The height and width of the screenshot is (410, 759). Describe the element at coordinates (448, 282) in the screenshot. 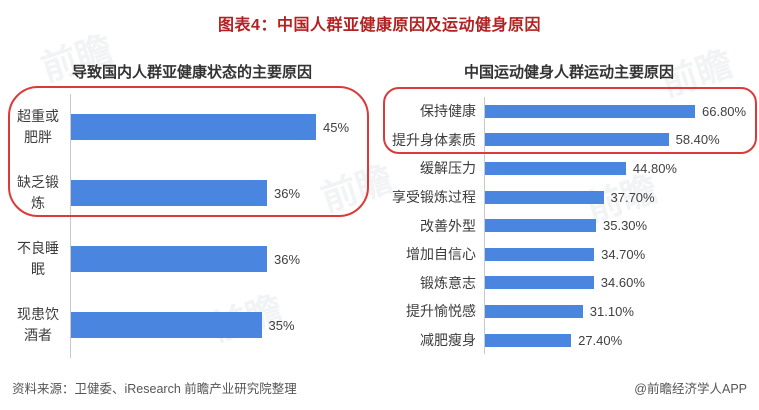

I see `category-label: 锻炼意志` at that location.